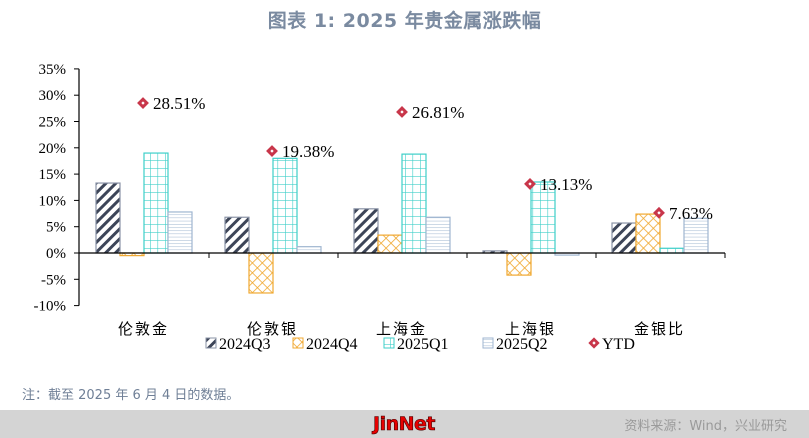 This screenshot has width=809, height=438. Describe the element at coordinates (53, 280) in the screenshot. I see `y-tick-label: -5%` at that location.